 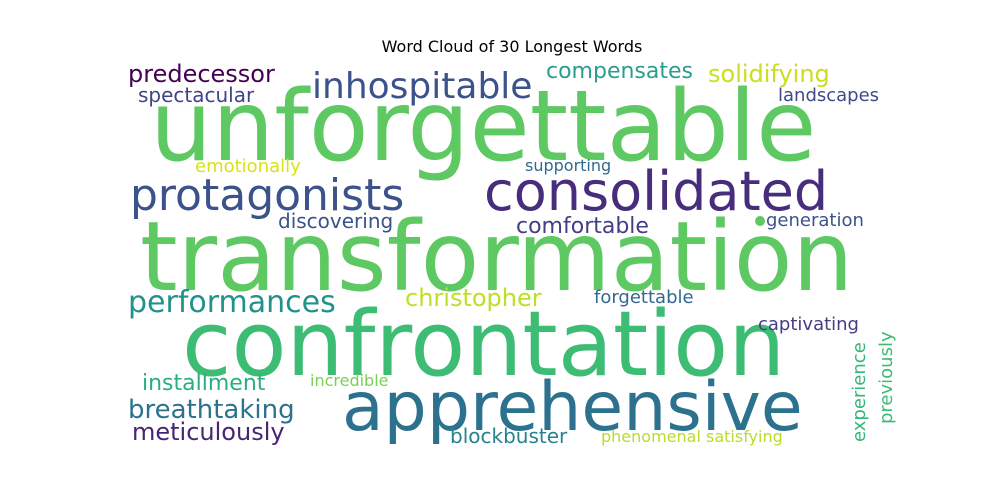 I want to click on word-solidifying: solidifying, so click(x=769, y=74).